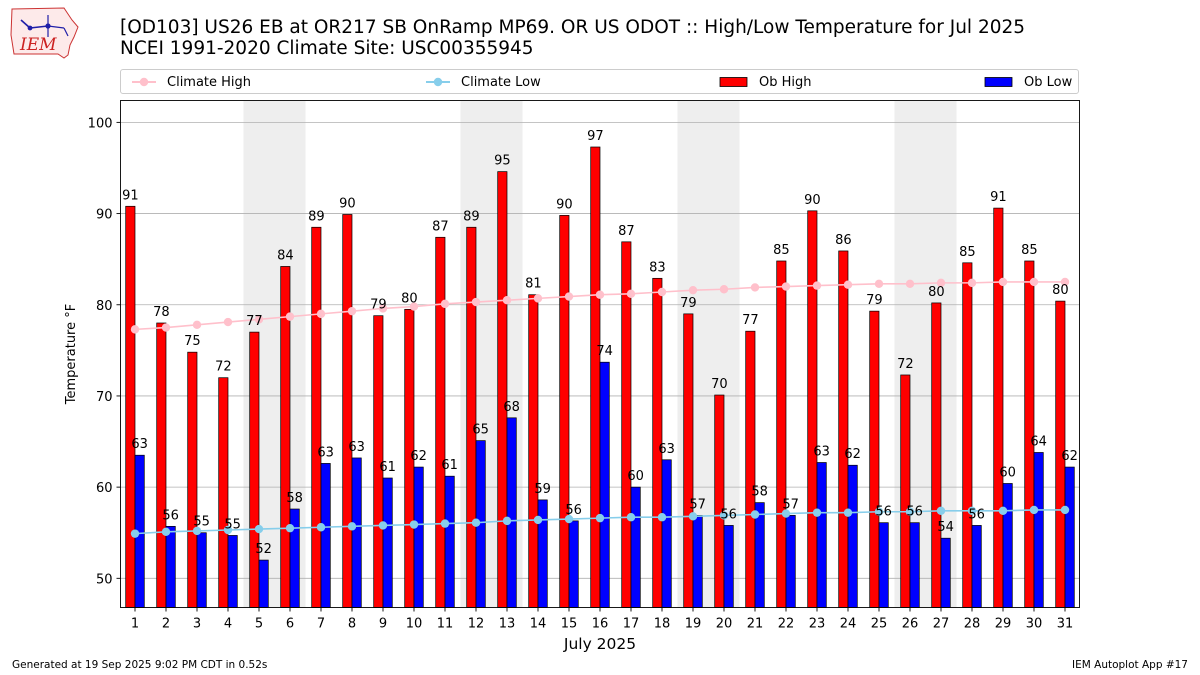 The height and width of the screenshot is (675, 1200). Describe the element at coordinates (781, 250) in the screenshot. I see `label-ob-high: 85` at that location.